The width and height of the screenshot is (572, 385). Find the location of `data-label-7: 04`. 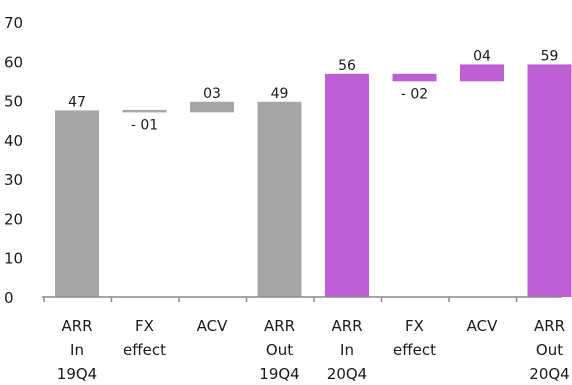

data-label-7: 04 is located at coordinates (482, 56).